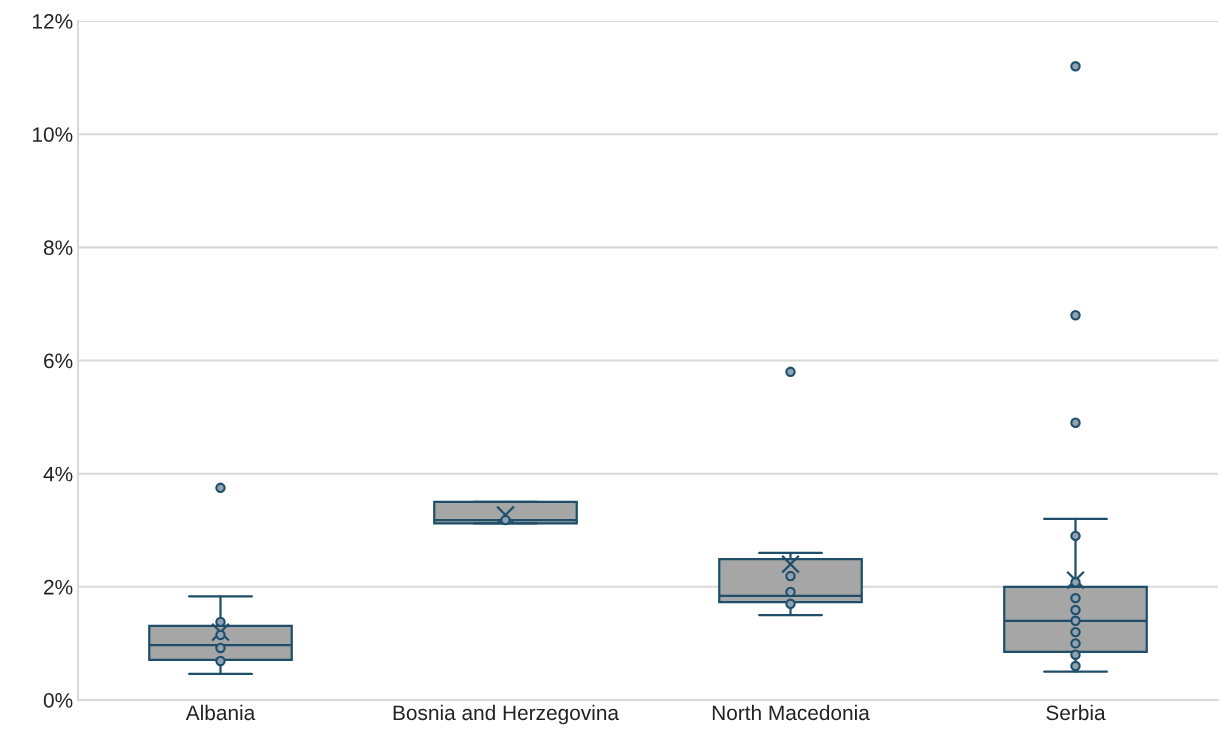 This screenshot has width=1220, height=744. I want to click on x-tick-label: Bosnia and Herzegovina, so click(506, 714).